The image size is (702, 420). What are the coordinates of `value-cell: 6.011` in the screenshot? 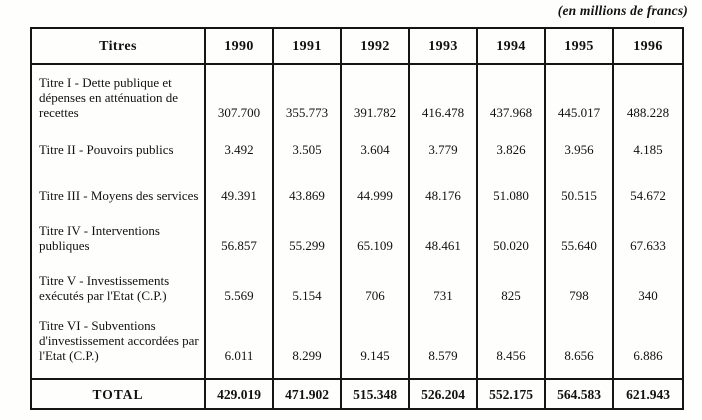 It's located at (240, 348).